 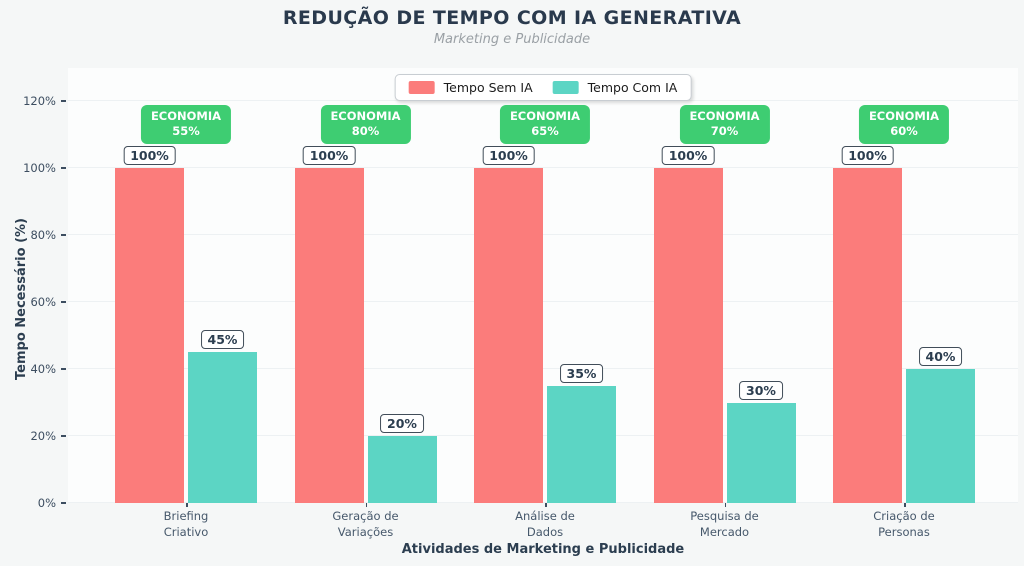 What do you see at coordinates (724, 524) in the screenshot?
I see `x-tick-label: Pesquisa de Mercado` at bounding box center [724, 524].